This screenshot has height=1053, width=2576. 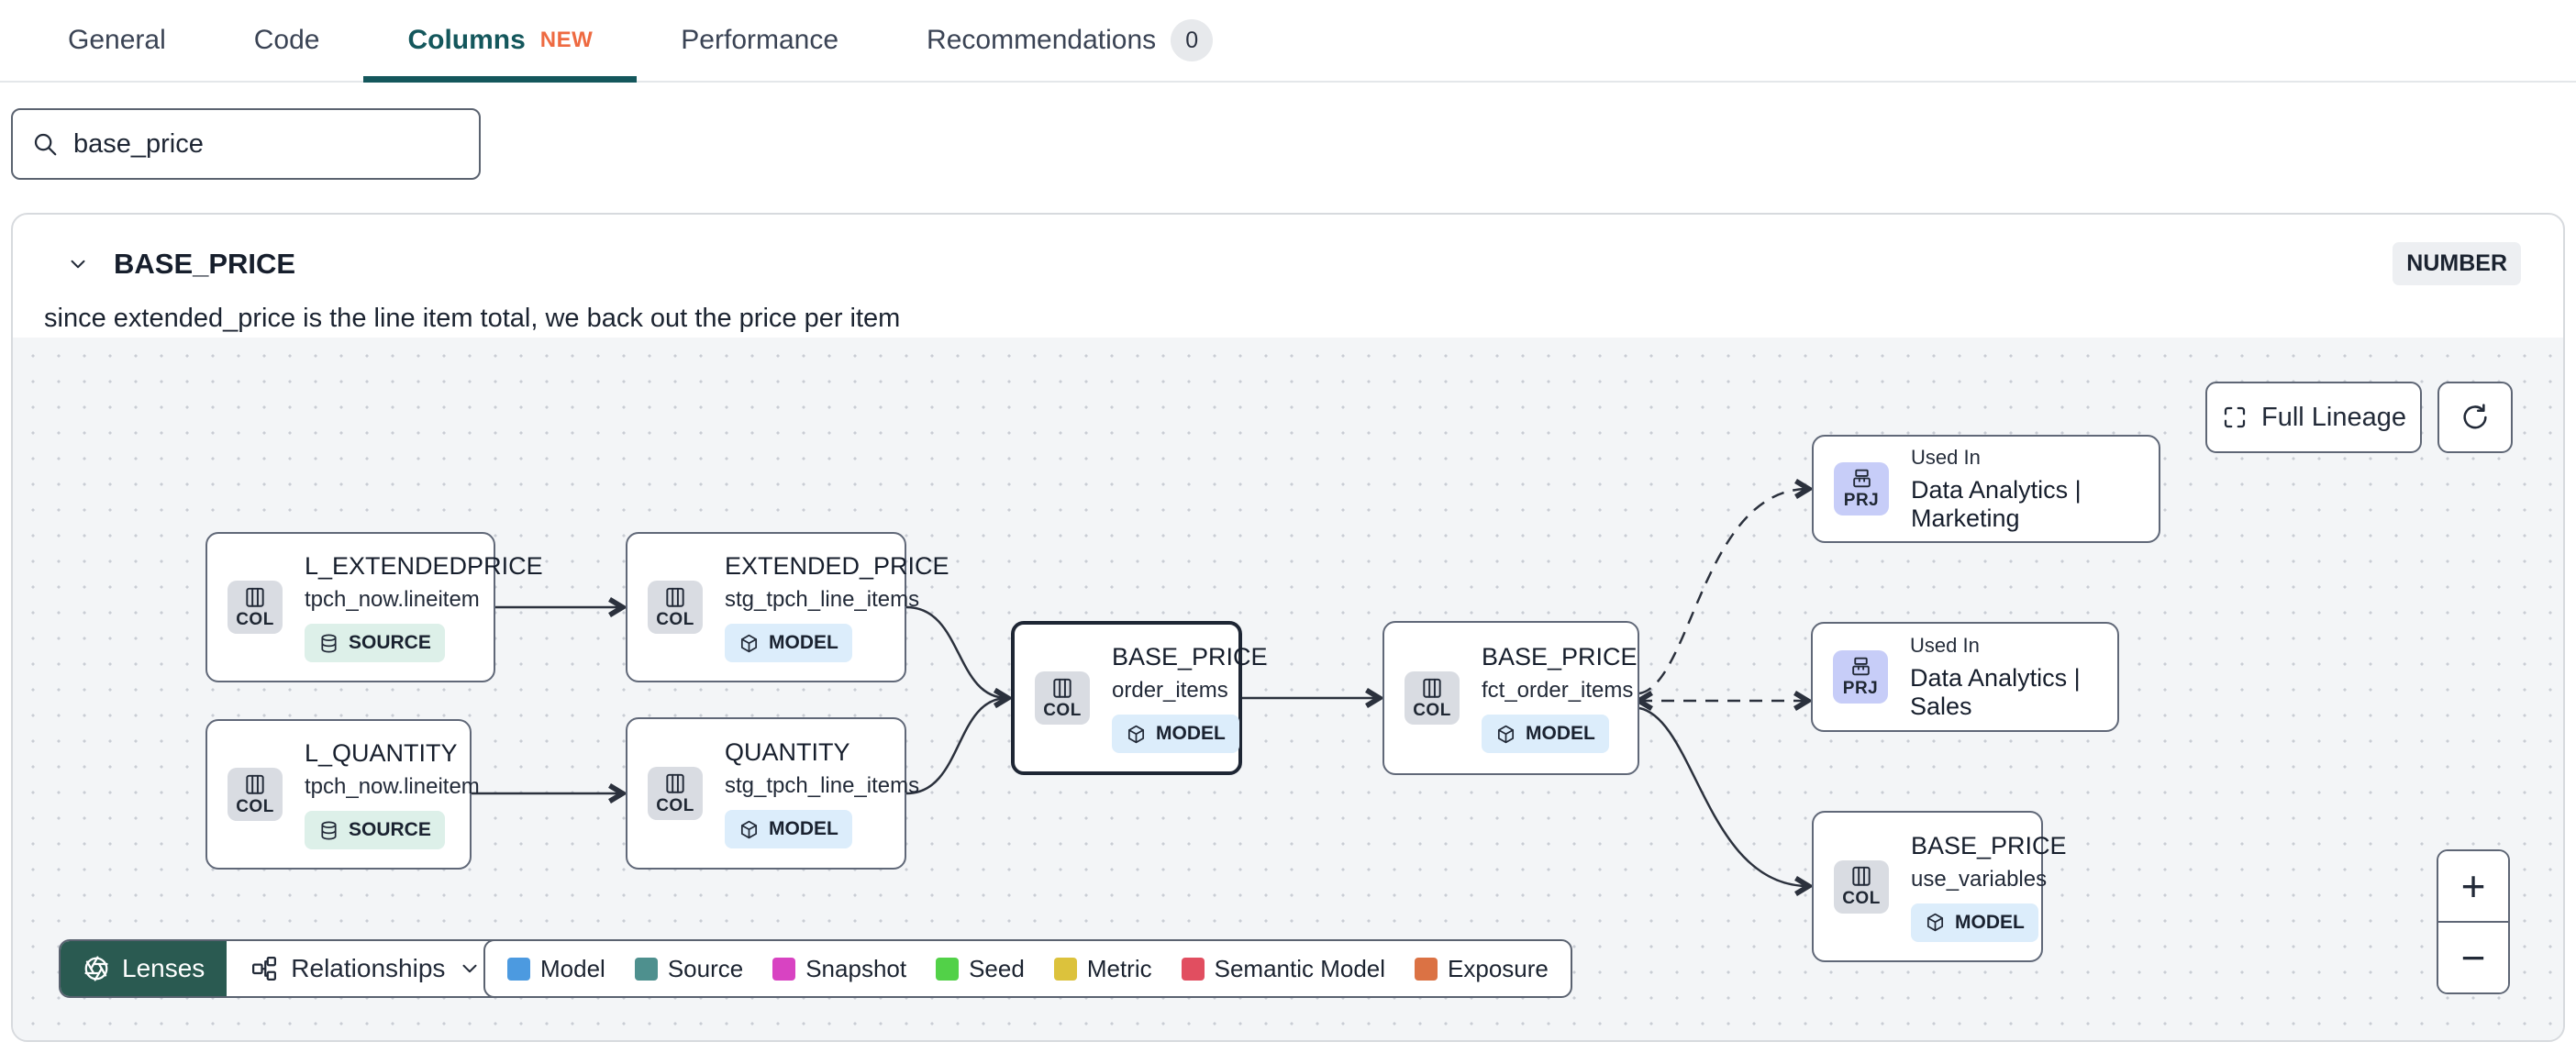 I want to click on col-badge: COL, so click(x=255, y=794).